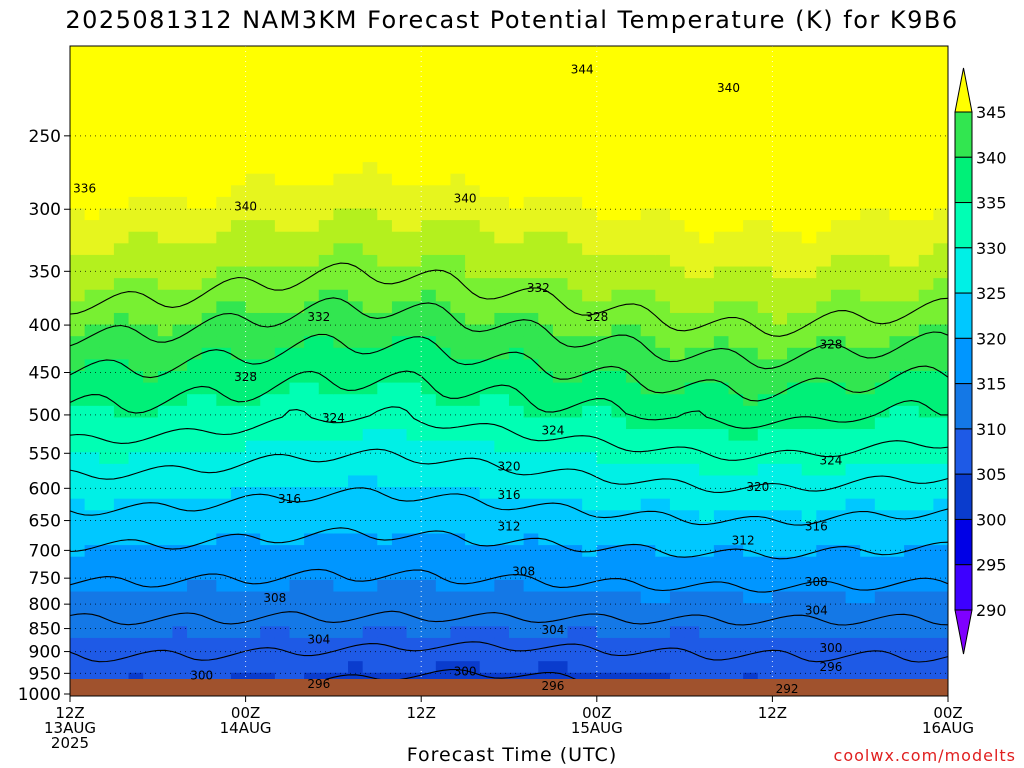 Image resolution: width=1024 pixels, height=768 pixels. I want to click on credit-link: coolwx.com/modelts, so click(924, 755).